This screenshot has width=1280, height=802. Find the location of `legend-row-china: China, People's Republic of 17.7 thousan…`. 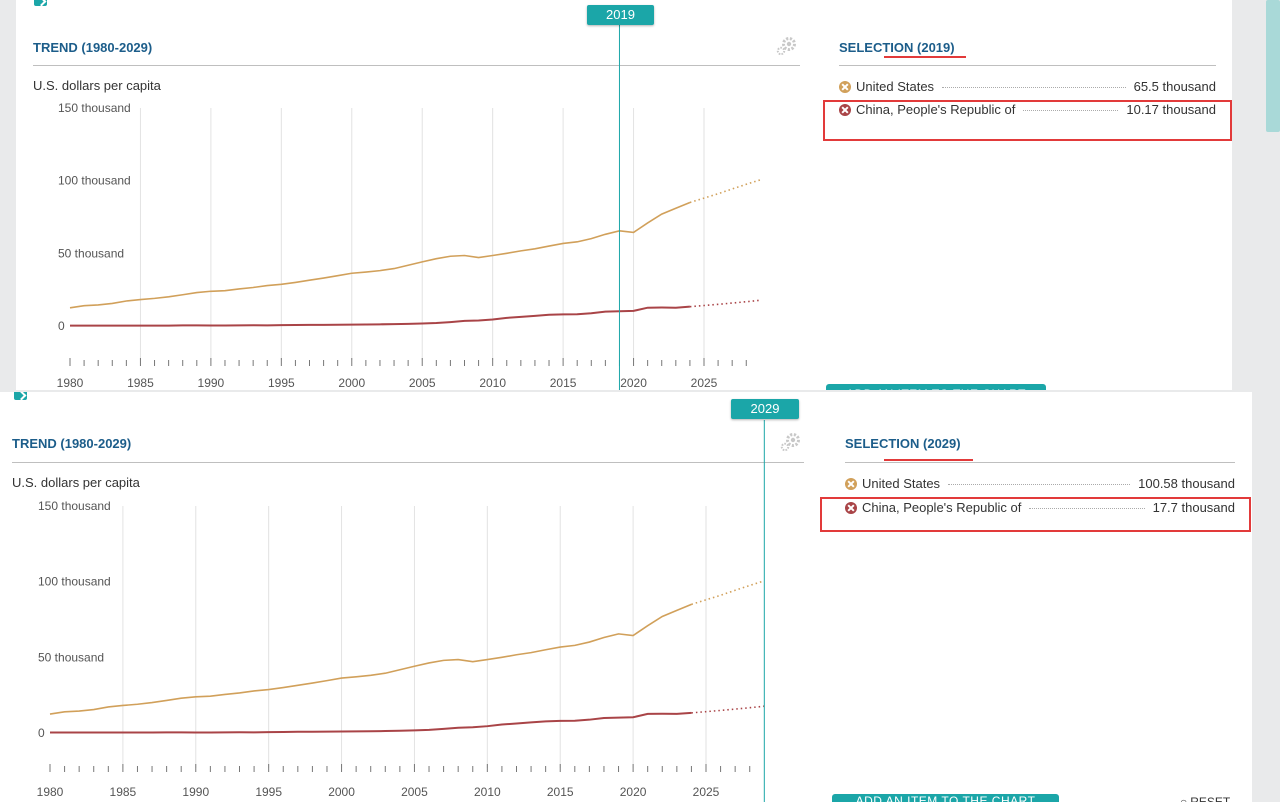

legend-row-china: China, People's Republic of 17.7 thousan… is located at coordinates (1040, 507).